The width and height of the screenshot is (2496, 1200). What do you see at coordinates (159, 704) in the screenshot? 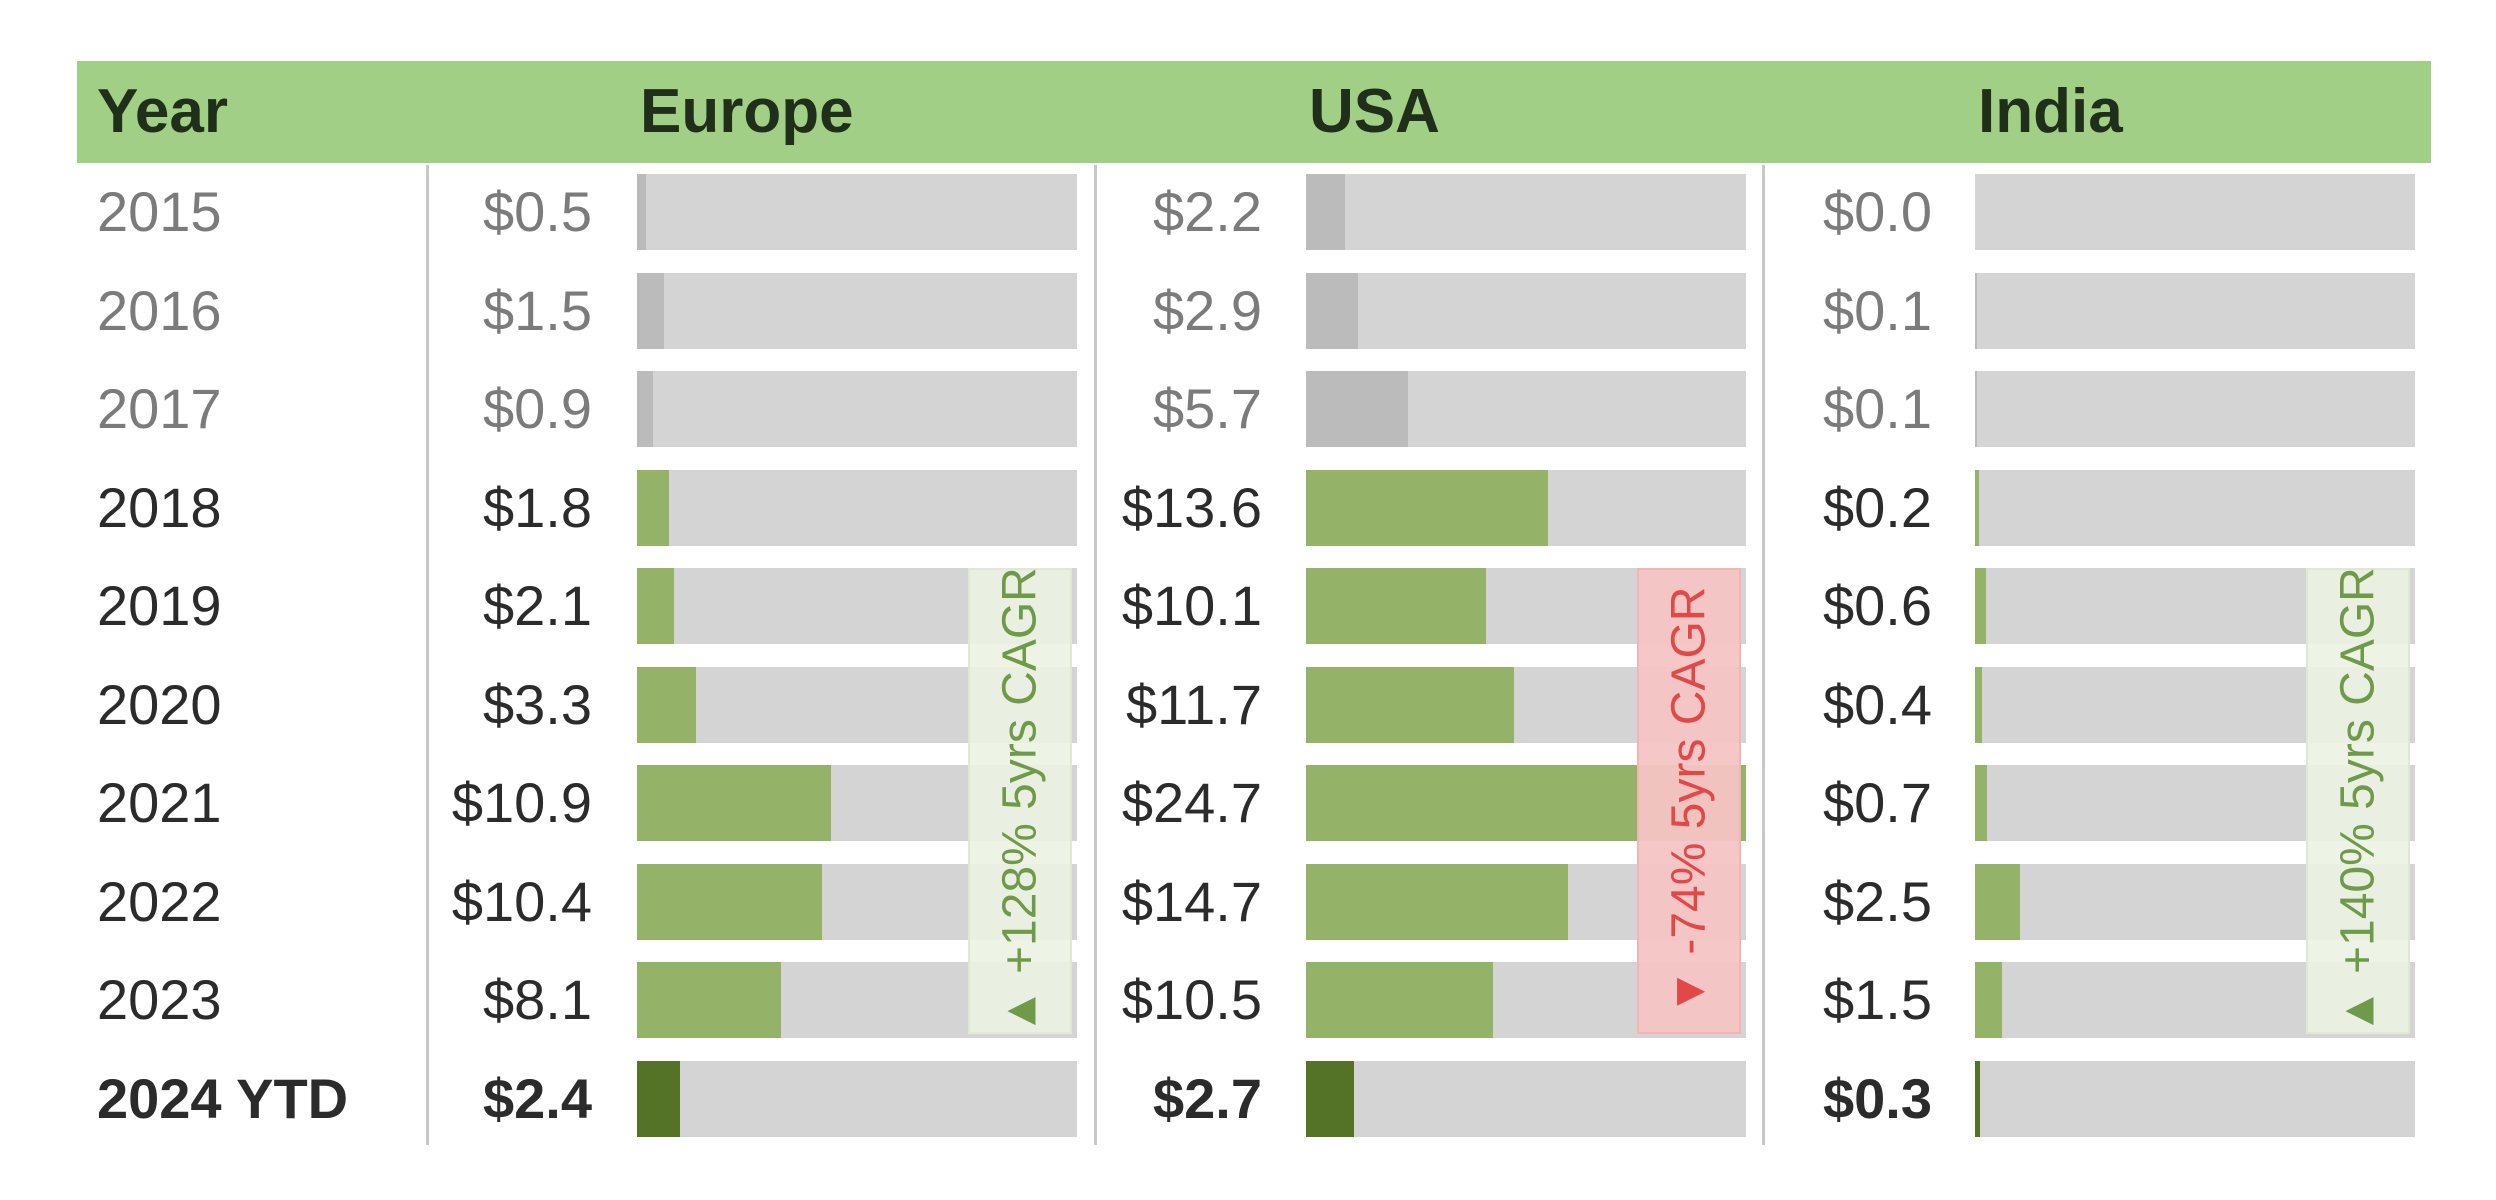
I see `year-label-2020: 2020` at bounding box center [159, 704].